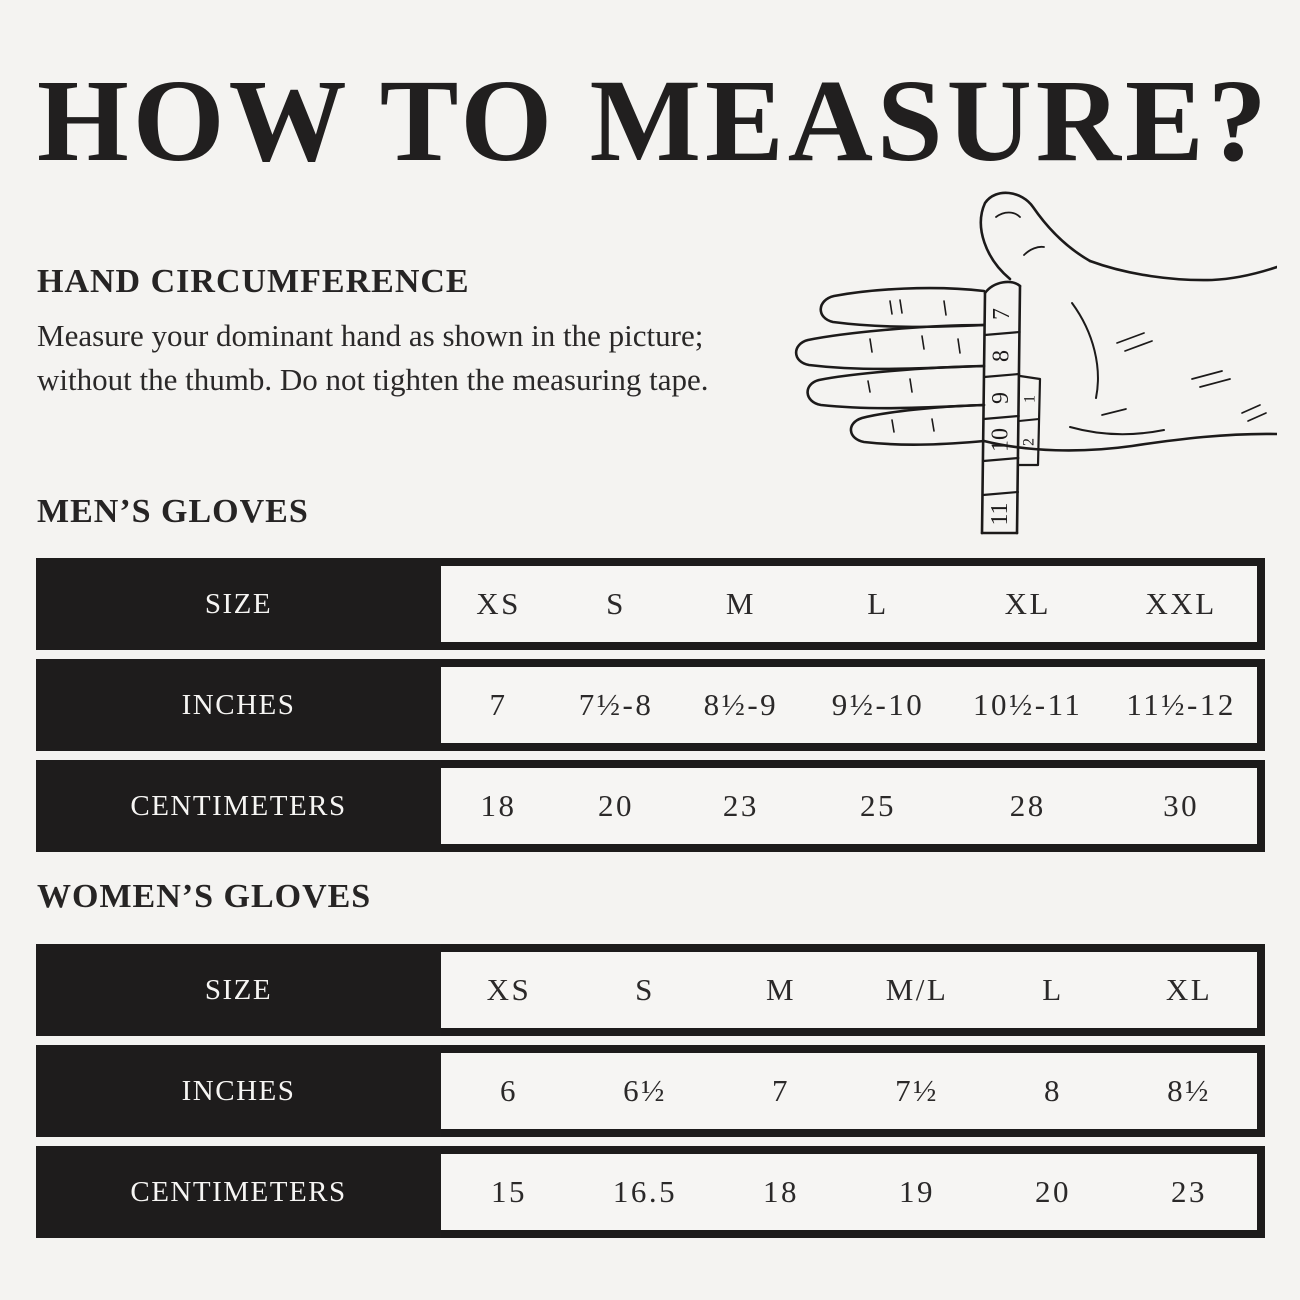 The width and height of the screenshot is (1300, 1300). Describe the element at coordinates (878, 603) in the screenshot. I see `mens-size-l: L` at that location.